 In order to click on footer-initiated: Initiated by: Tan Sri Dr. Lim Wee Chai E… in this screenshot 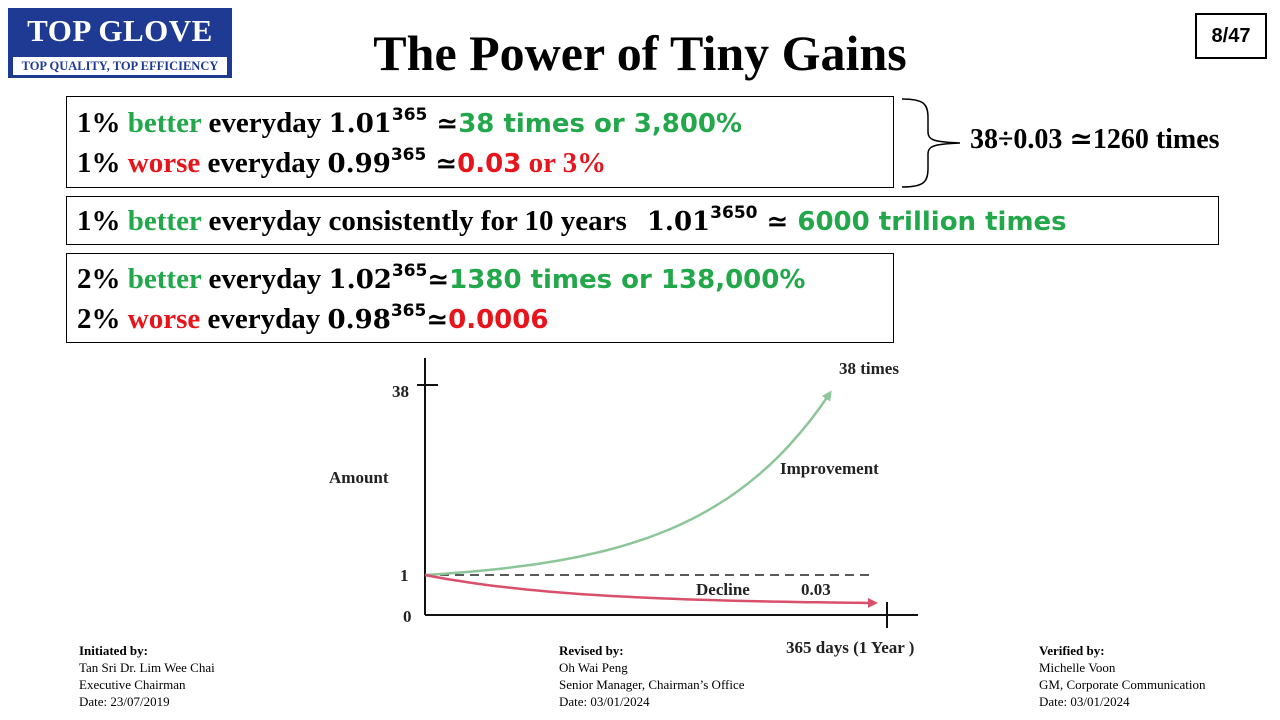, I will do `click(147, 676)`.